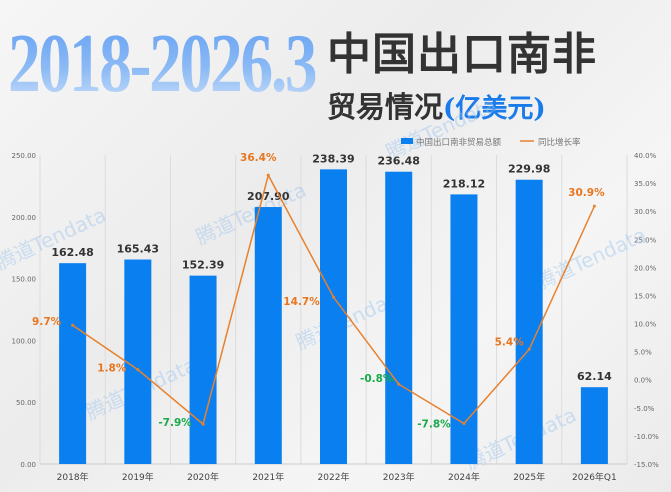 This screenshot has width=671, height=492. I want to click on right-tick-label: 15.0%, so click(645, 296).